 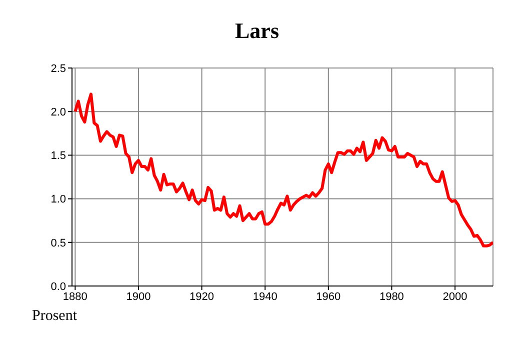 I want to click on x-tick-label: 1940, so click(x=265, y=296).